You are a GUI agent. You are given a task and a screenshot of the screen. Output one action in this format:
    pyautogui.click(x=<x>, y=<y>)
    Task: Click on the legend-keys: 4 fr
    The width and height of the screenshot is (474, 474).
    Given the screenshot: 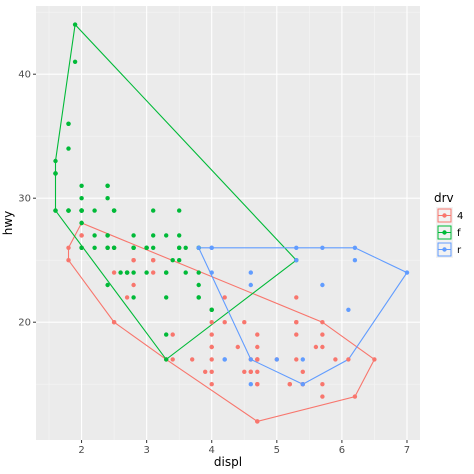 What is the action you would take?
    pyautogui.click(x=449, y=232)
    